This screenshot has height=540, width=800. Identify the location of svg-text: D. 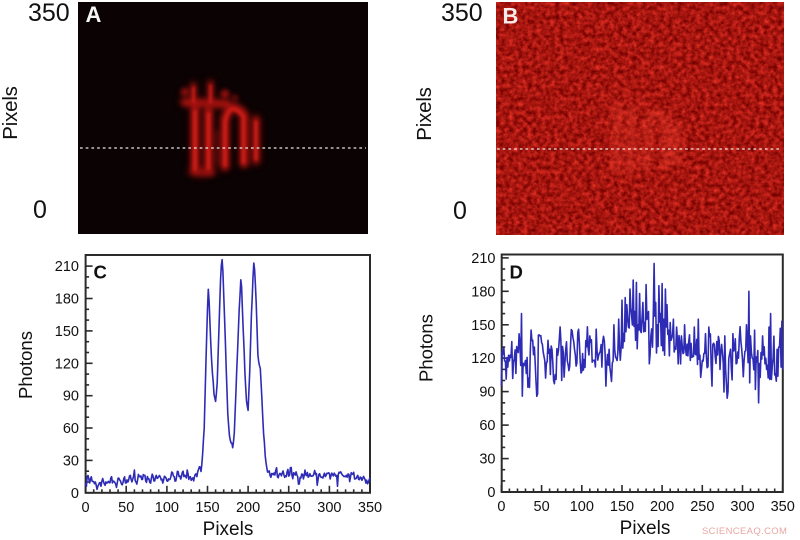
(516, 272).